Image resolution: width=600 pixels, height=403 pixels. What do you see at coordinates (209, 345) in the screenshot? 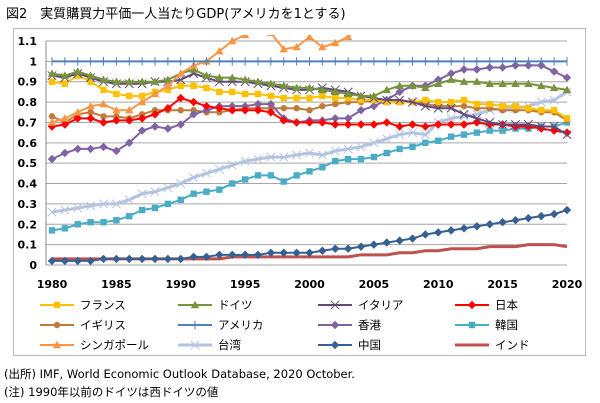
I see `legend-item: 台湾` at bounding box center [209, 345].